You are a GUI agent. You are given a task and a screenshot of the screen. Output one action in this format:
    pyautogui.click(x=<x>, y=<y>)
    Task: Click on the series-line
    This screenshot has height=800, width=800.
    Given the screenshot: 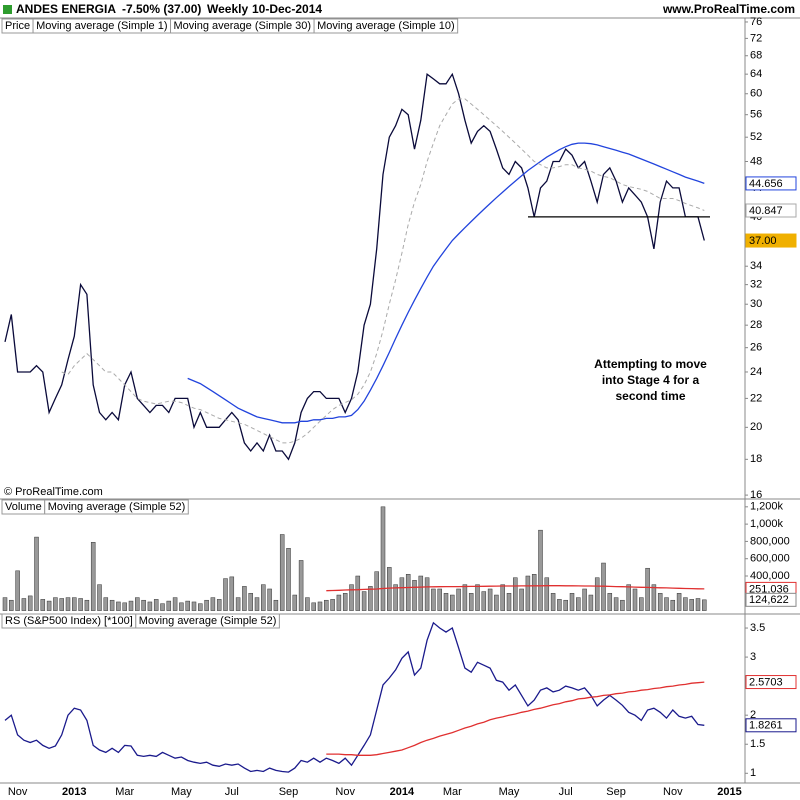 What is the action you would take?
    pyautogui.click(x=515, y=588)
    